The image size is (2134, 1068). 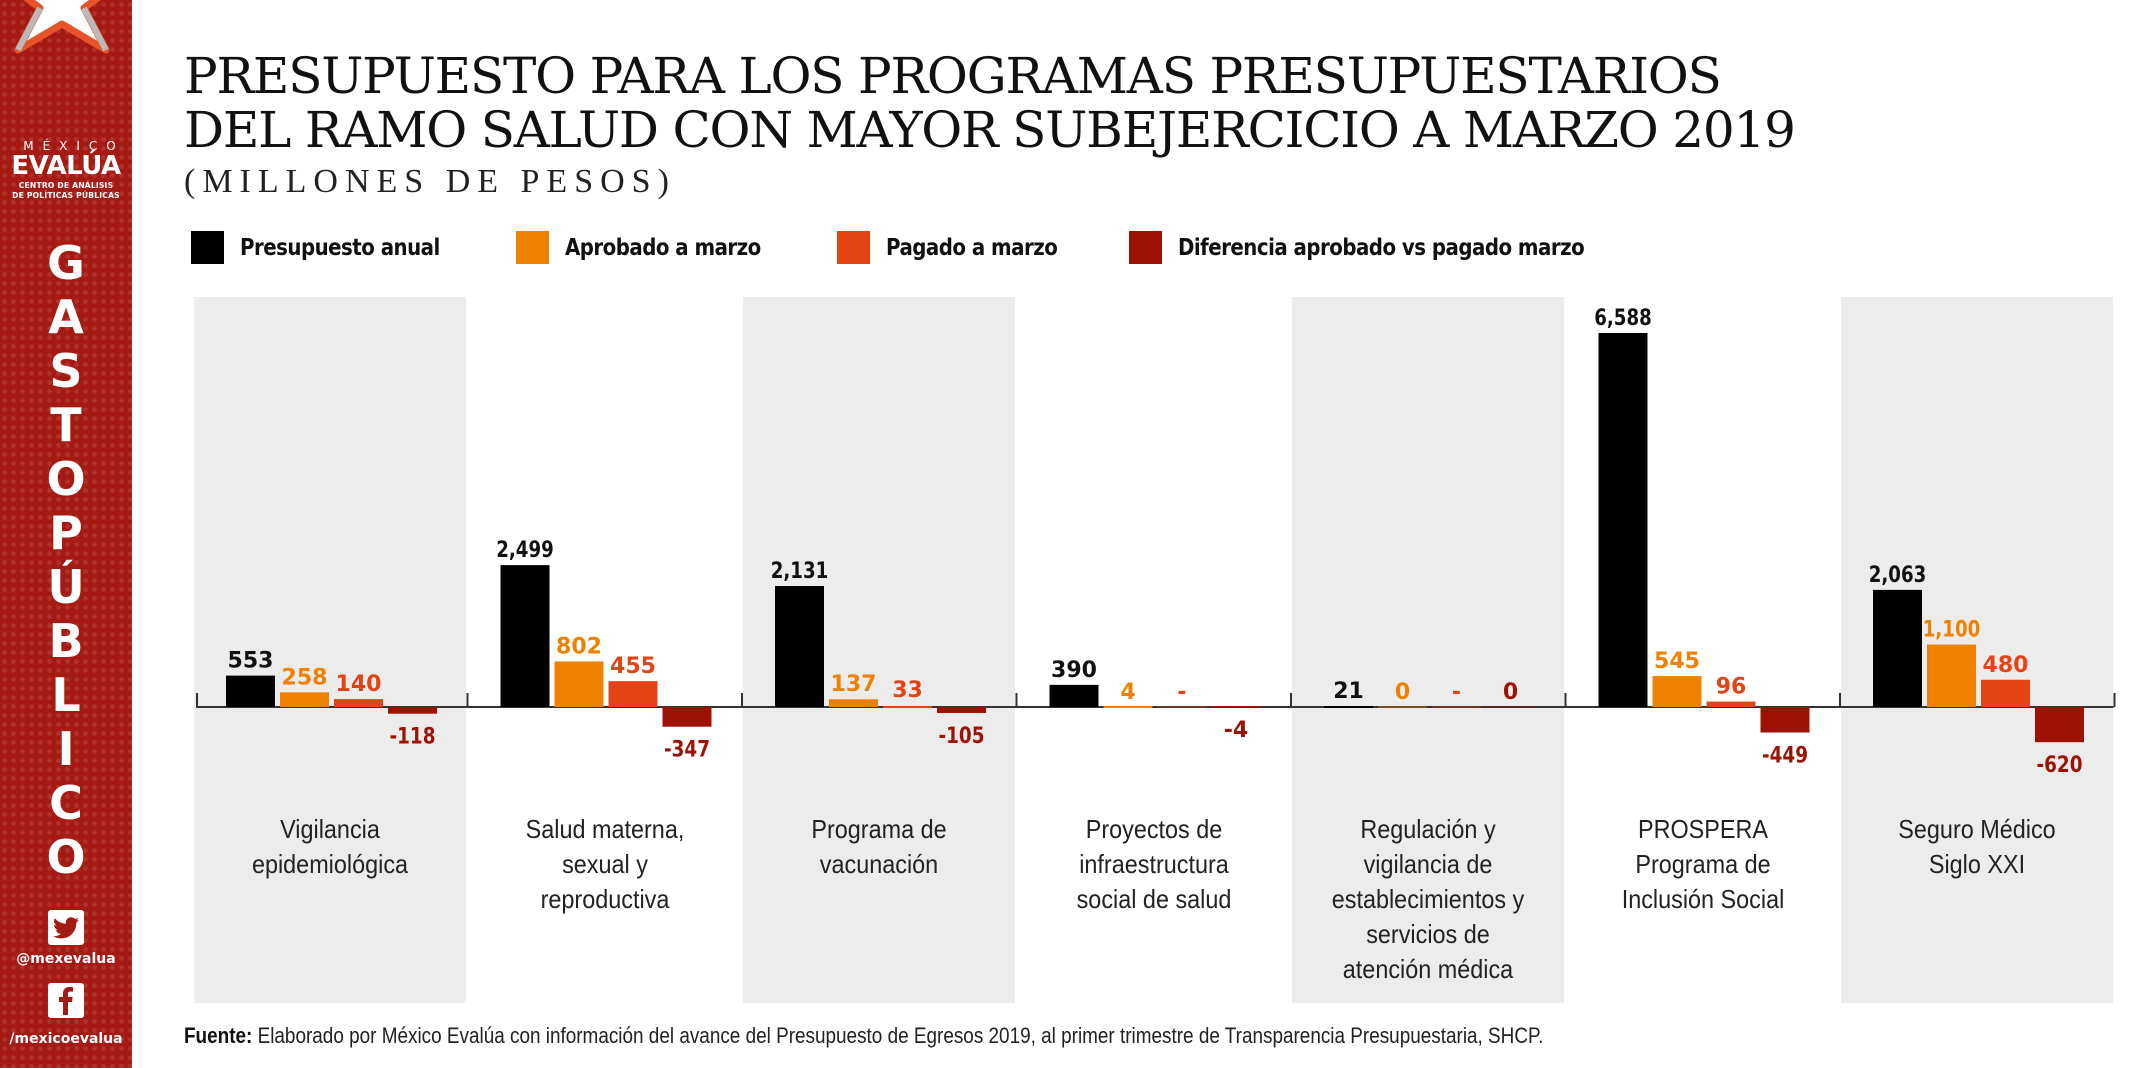 I want to click on twitter-icon, so click(x=66, y=927).